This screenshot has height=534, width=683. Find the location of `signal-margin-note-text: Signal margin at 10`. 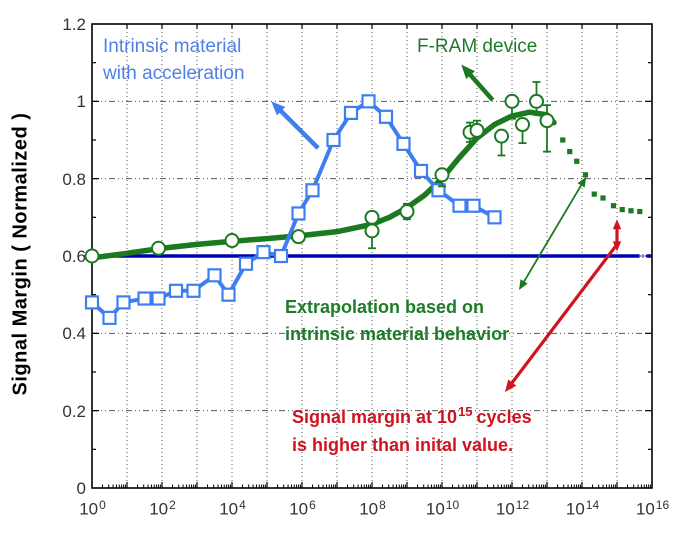

signal-margin-note-text: Signal margin at 10 is located at coordinates (375, 417).